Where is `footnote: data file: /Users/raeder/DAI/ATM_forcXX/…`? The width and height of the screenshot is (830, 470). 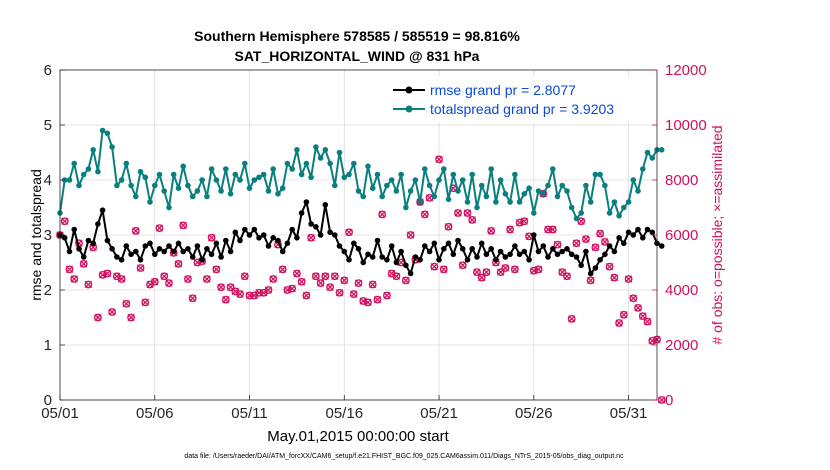 footnote: data file: /Users/raeder/DAI/ATM_forcXX/… is located at coordinates (404, 456).